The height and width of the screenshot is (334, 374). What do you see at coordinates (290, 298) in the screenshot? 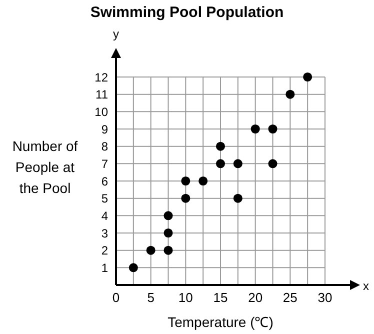
I see `x-tick-label: 25` at bounding box center [290, 298].